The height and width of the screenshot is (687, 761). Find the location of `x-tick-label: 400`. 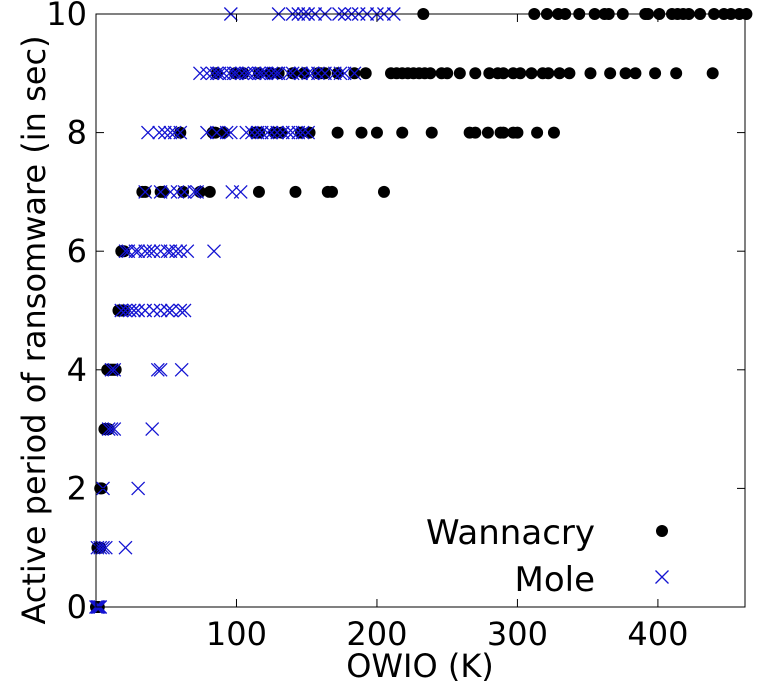

x-tick-label: 400 is located at coordinates (657, 634).